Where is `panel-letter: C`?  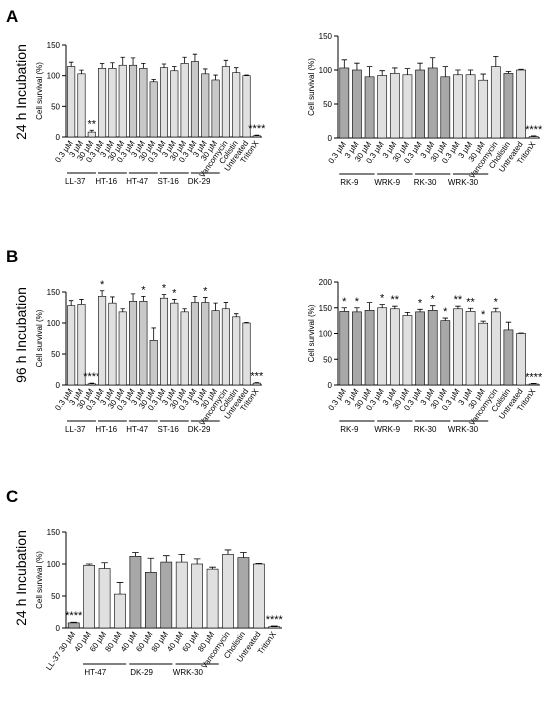 panel-letter: C is located at coordinates (12, 496).